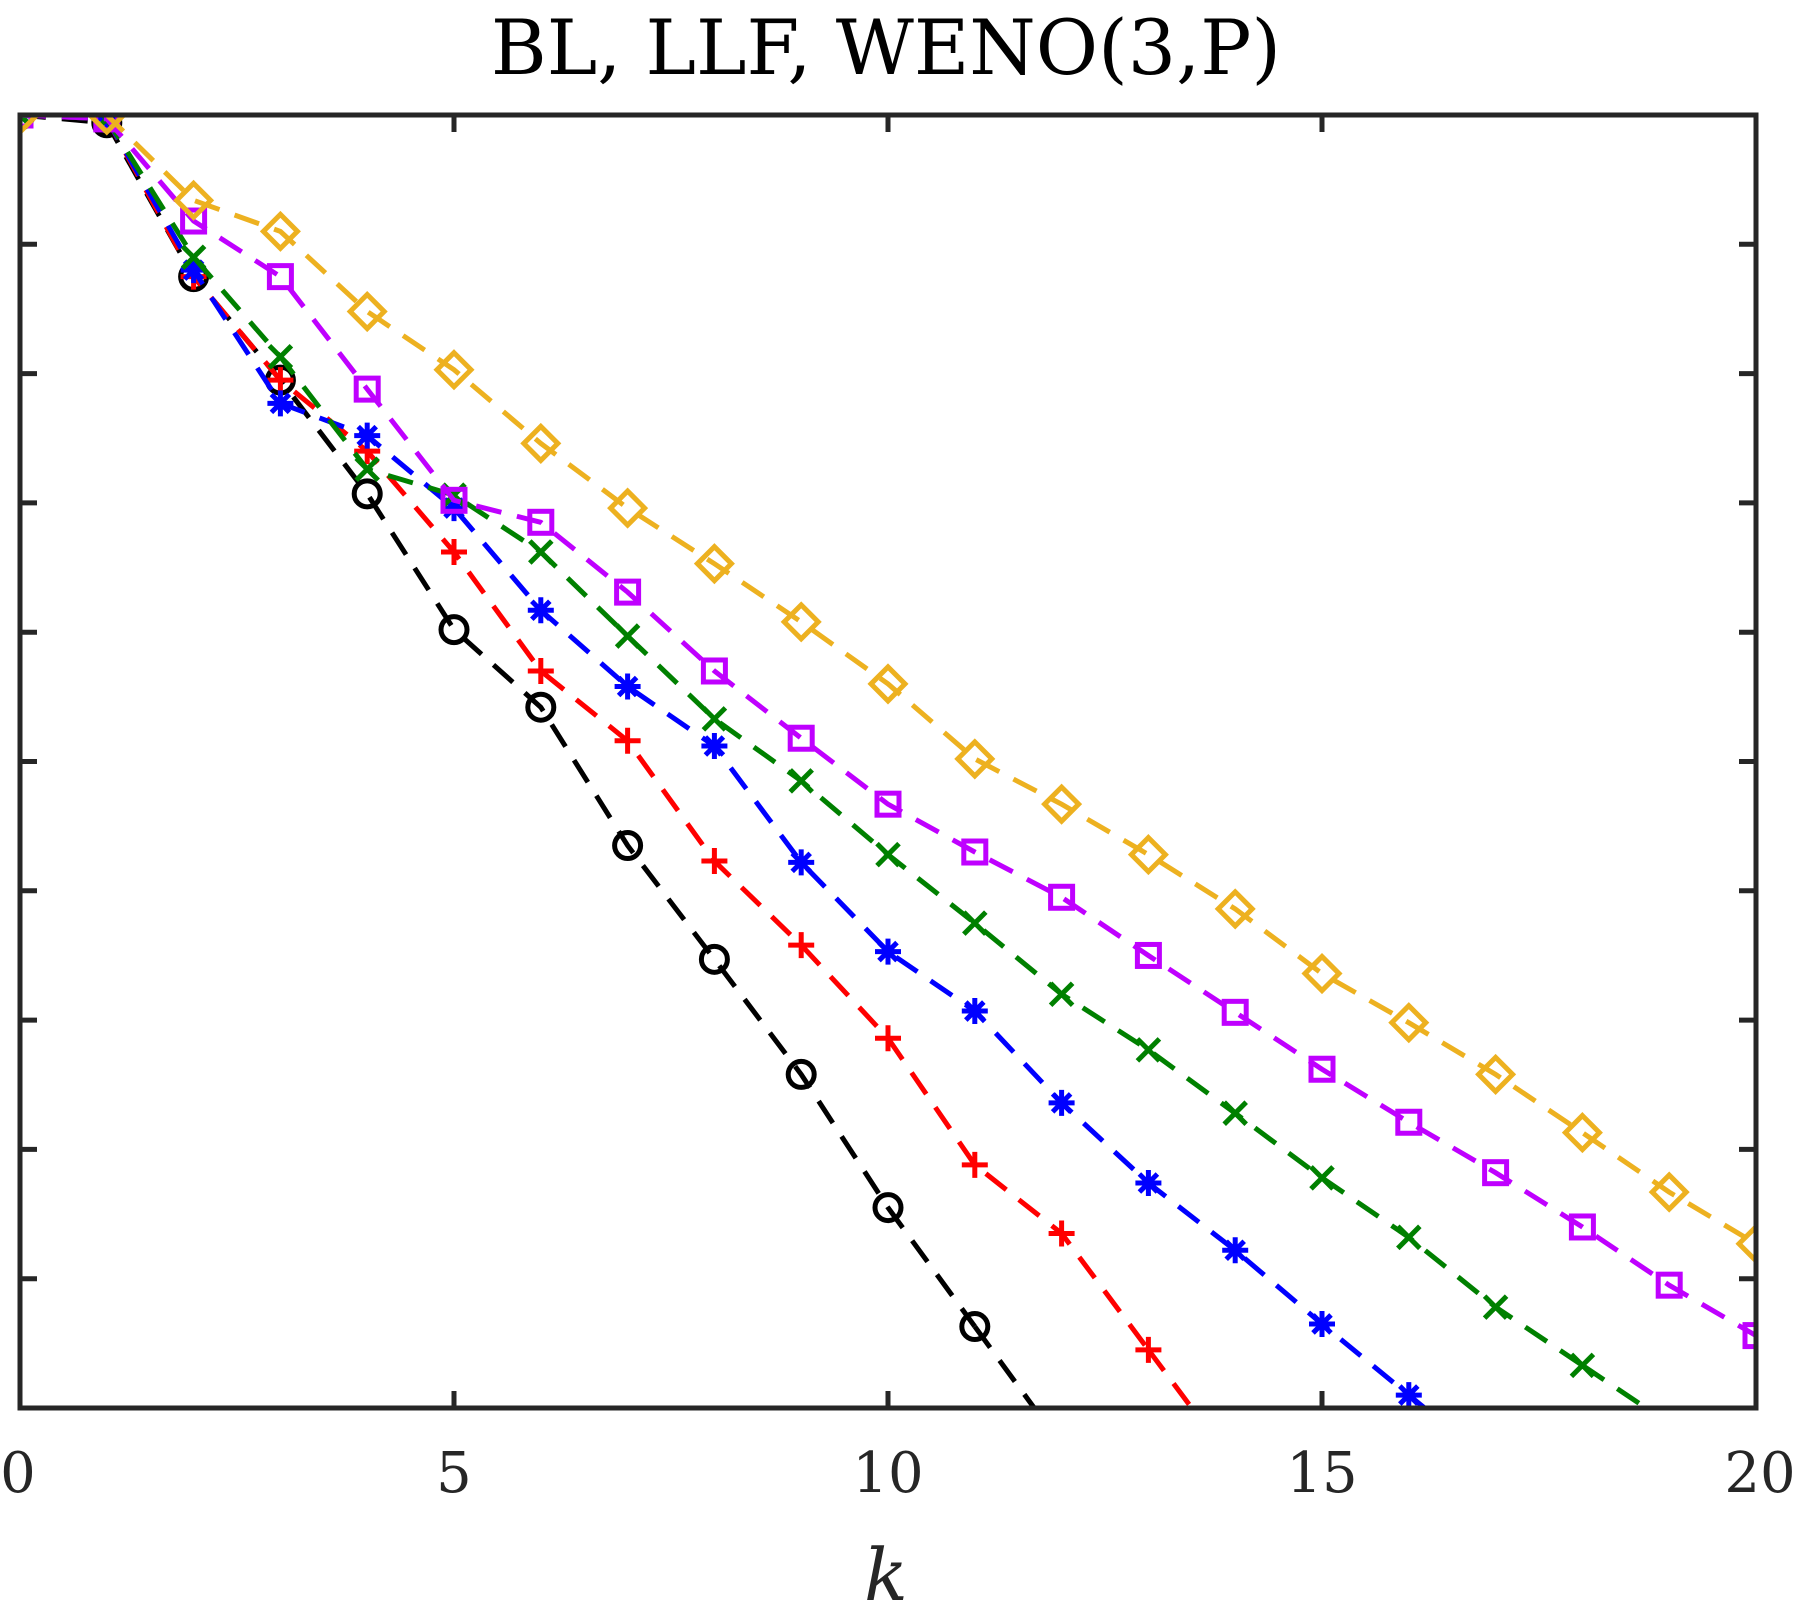 The height and width of the screenshot is (1618, 1794). Describe the element at coordinates (1759, 1473) in the screenshot. I see `x-tick-label: 20` at that location.